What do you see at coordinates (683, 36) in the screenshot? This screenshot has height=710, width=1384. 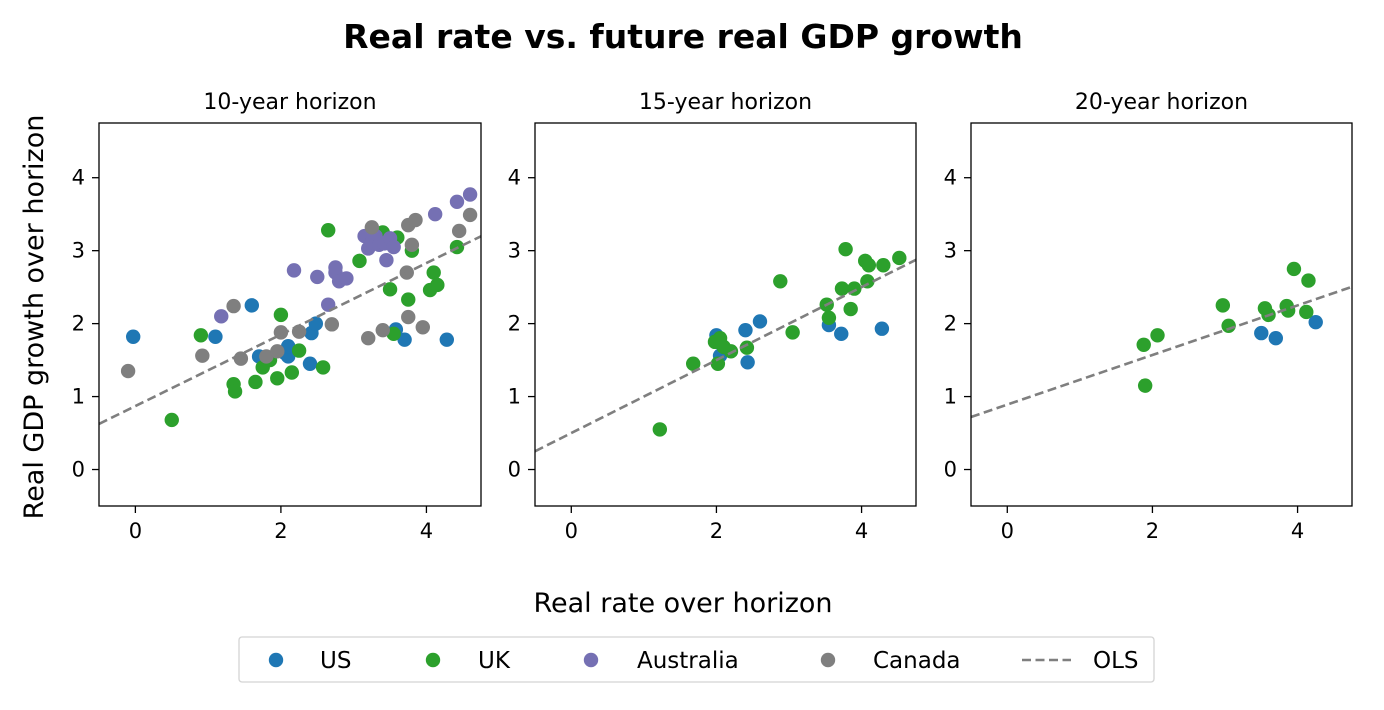 I see `figure-title: Real rate vs. future real GDP growth` at bounding box center [683, 36].